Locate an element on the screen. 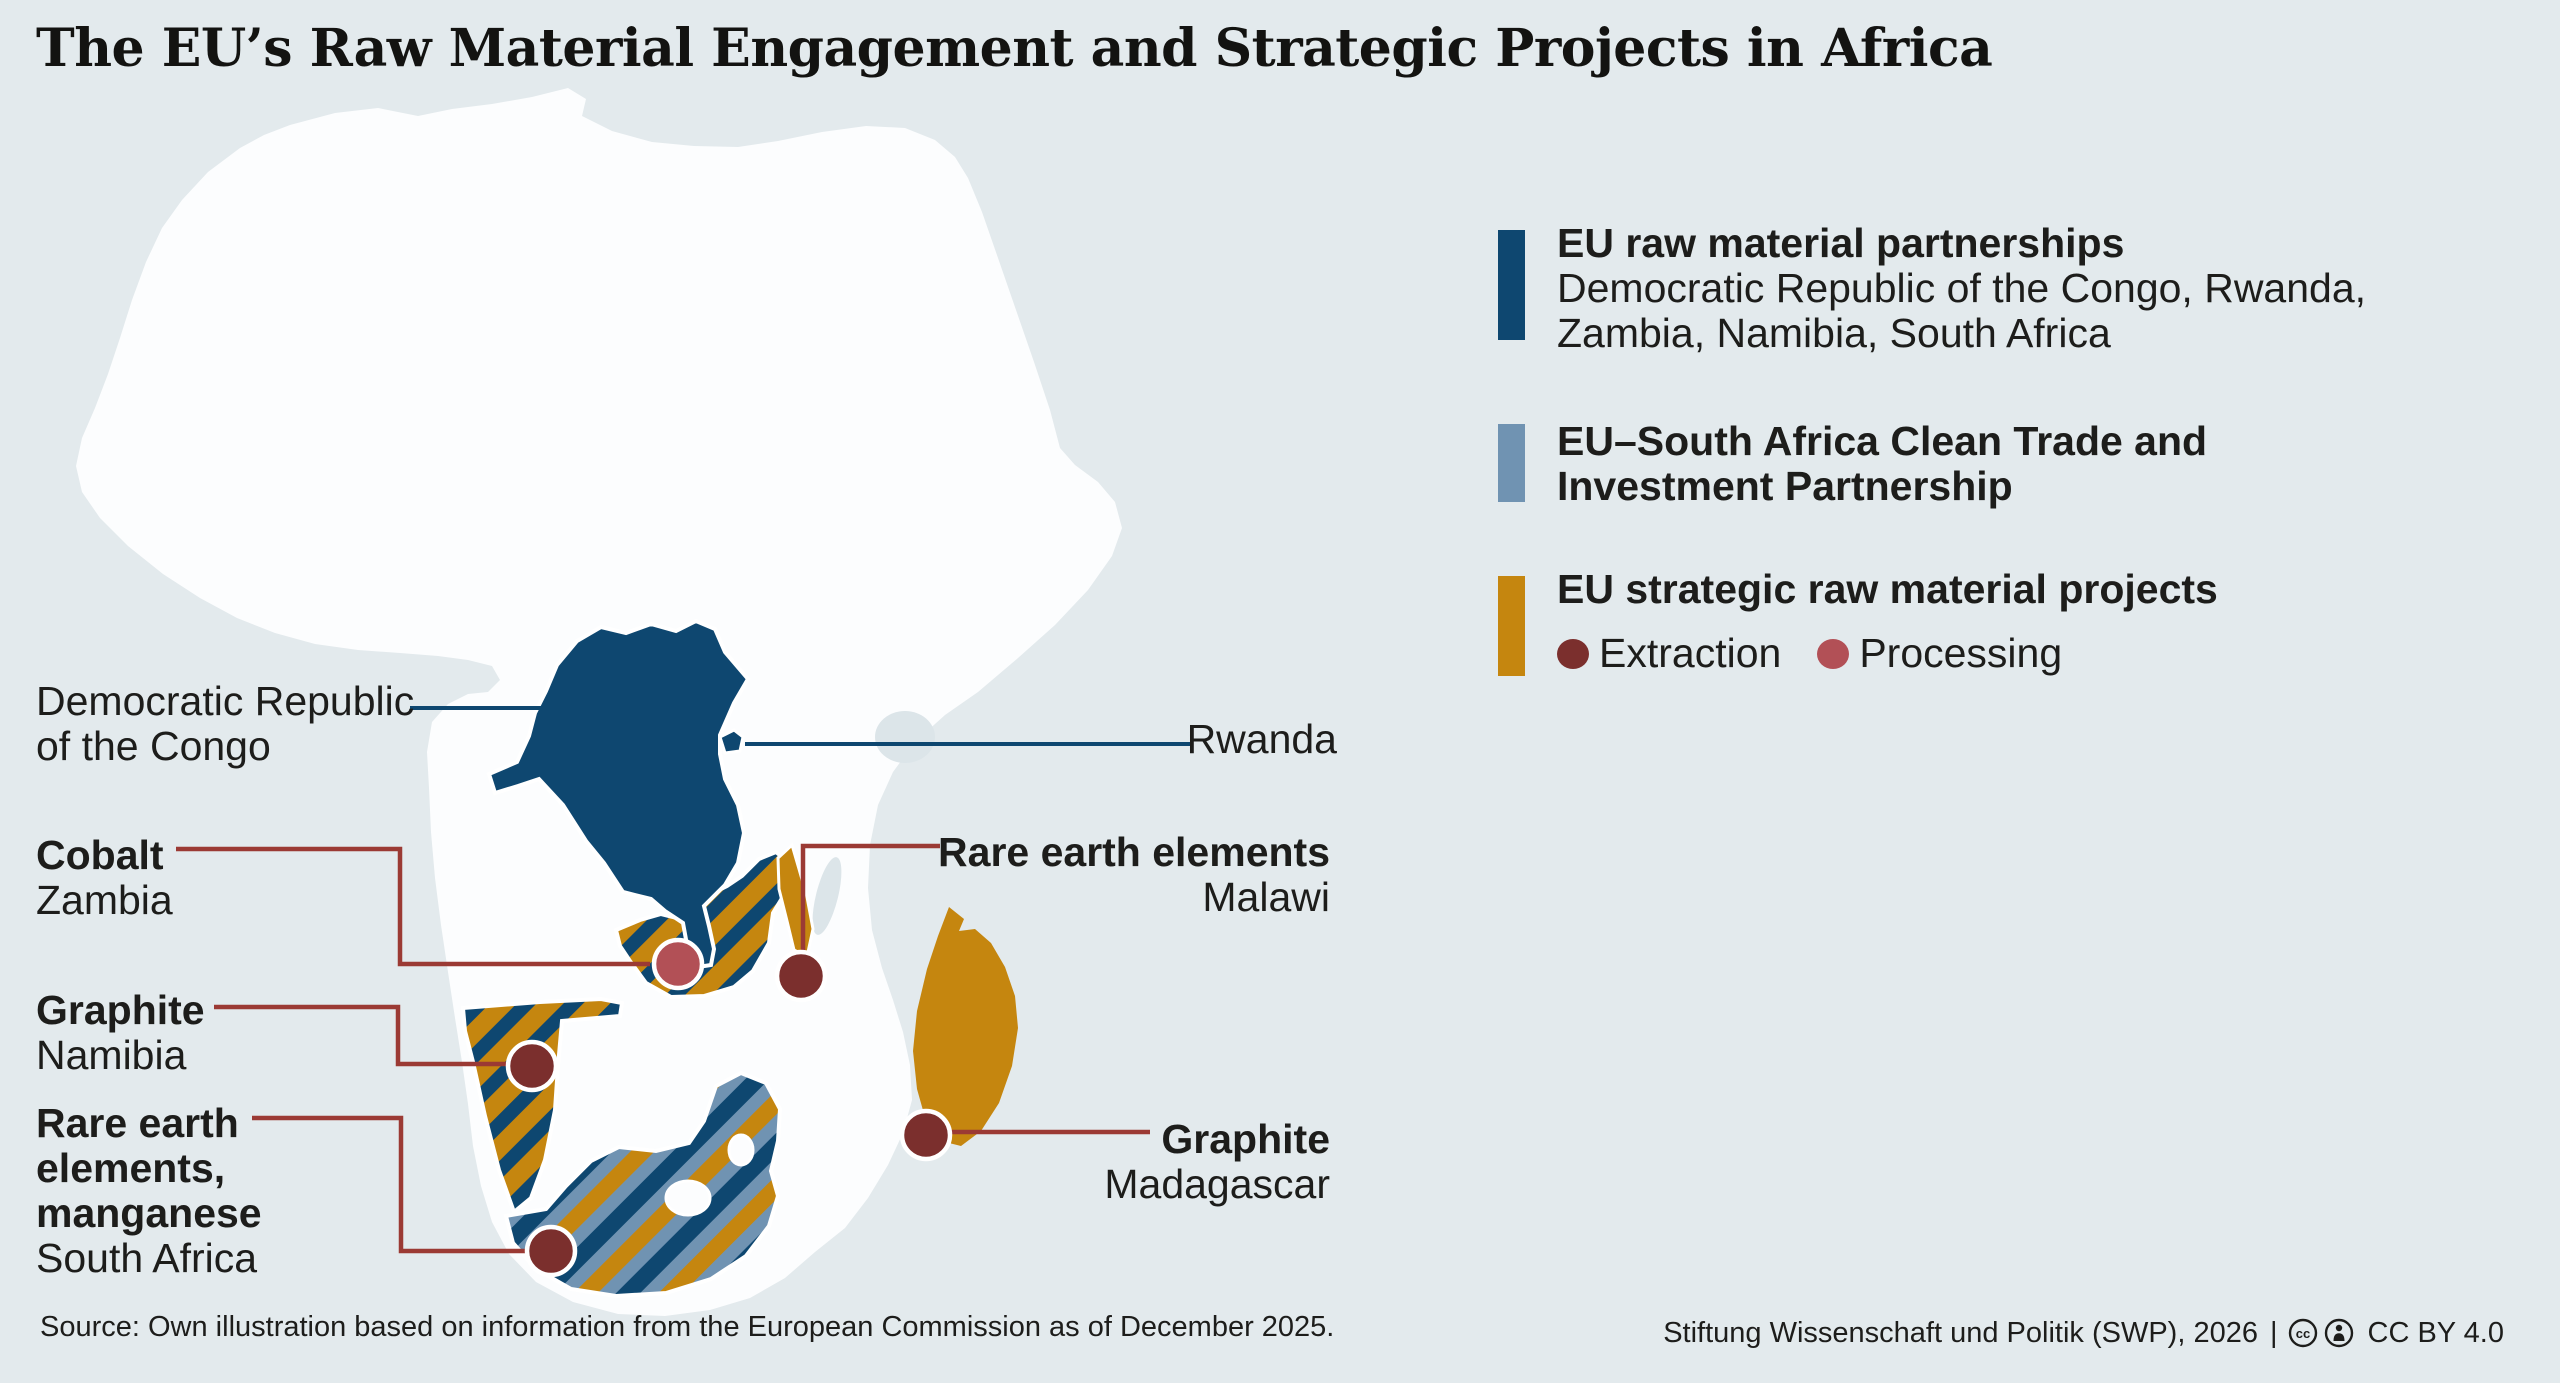 The width and height of the screenshot is (2560, 1383). processing-dot-icon is located at coordinates (1833, 653).